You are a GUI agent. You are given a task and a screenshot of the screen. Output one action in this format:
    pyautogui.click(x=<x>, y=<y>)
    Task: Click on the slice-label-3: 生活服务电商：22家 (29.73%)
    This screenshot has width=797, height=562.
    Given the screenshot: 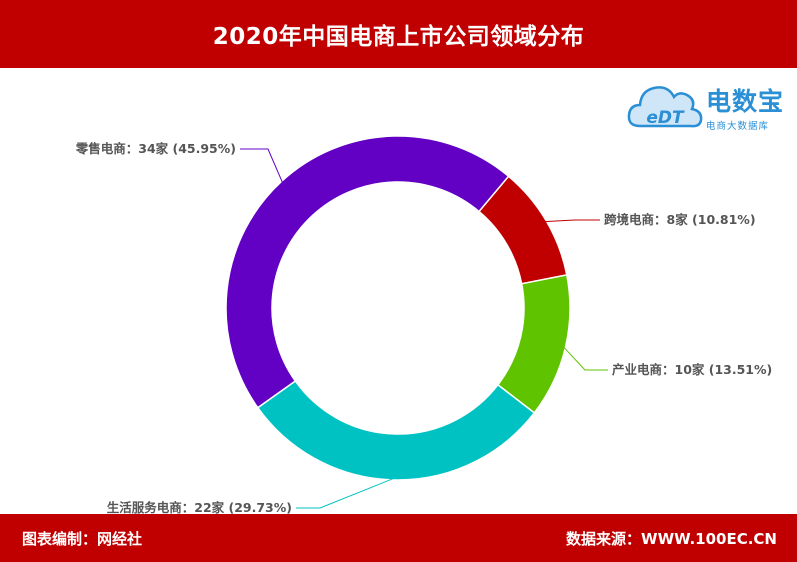 What is the action you would take?
    pyautogui.click(x=199, y=507)
    